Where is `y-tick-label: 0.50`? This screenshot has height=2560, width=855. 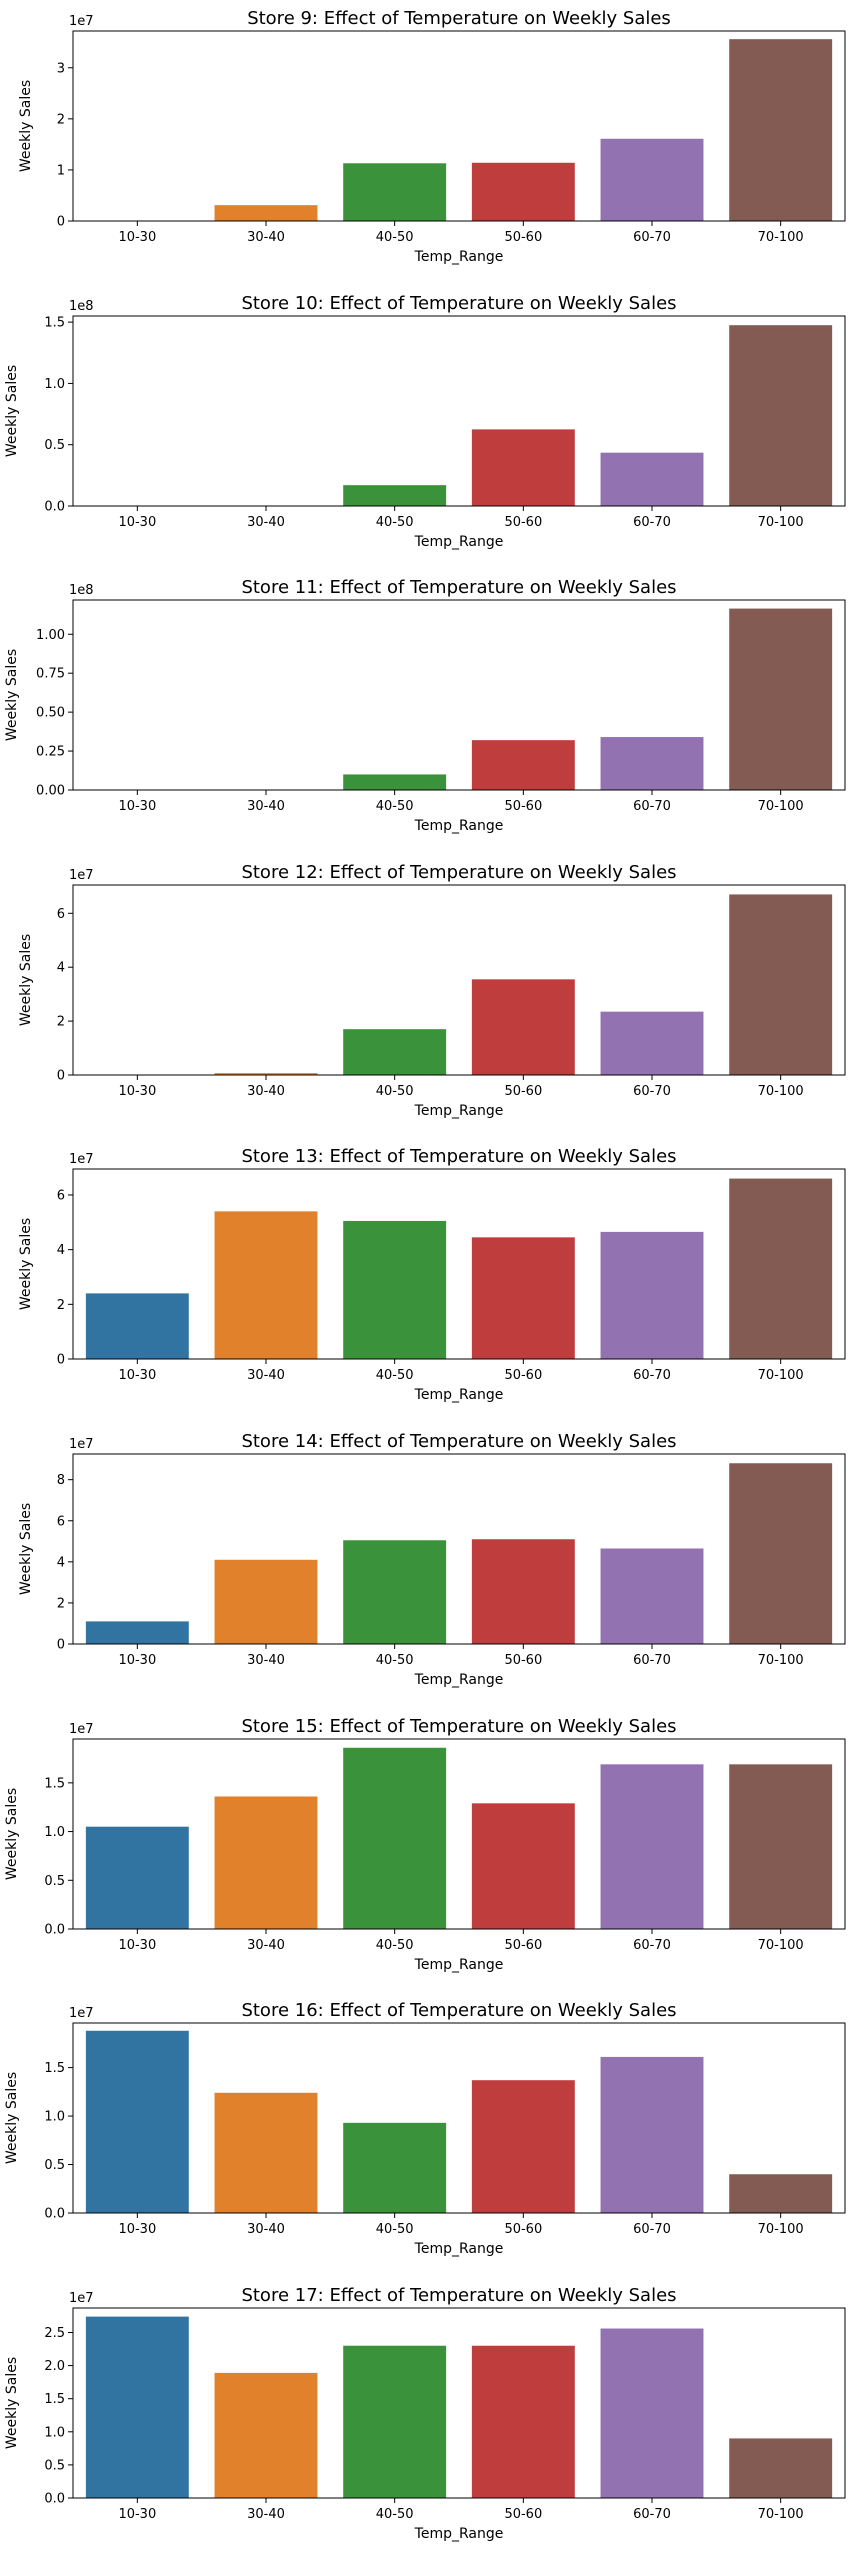
y-tick-label: 0.50 is located at coordinates (50, 713).